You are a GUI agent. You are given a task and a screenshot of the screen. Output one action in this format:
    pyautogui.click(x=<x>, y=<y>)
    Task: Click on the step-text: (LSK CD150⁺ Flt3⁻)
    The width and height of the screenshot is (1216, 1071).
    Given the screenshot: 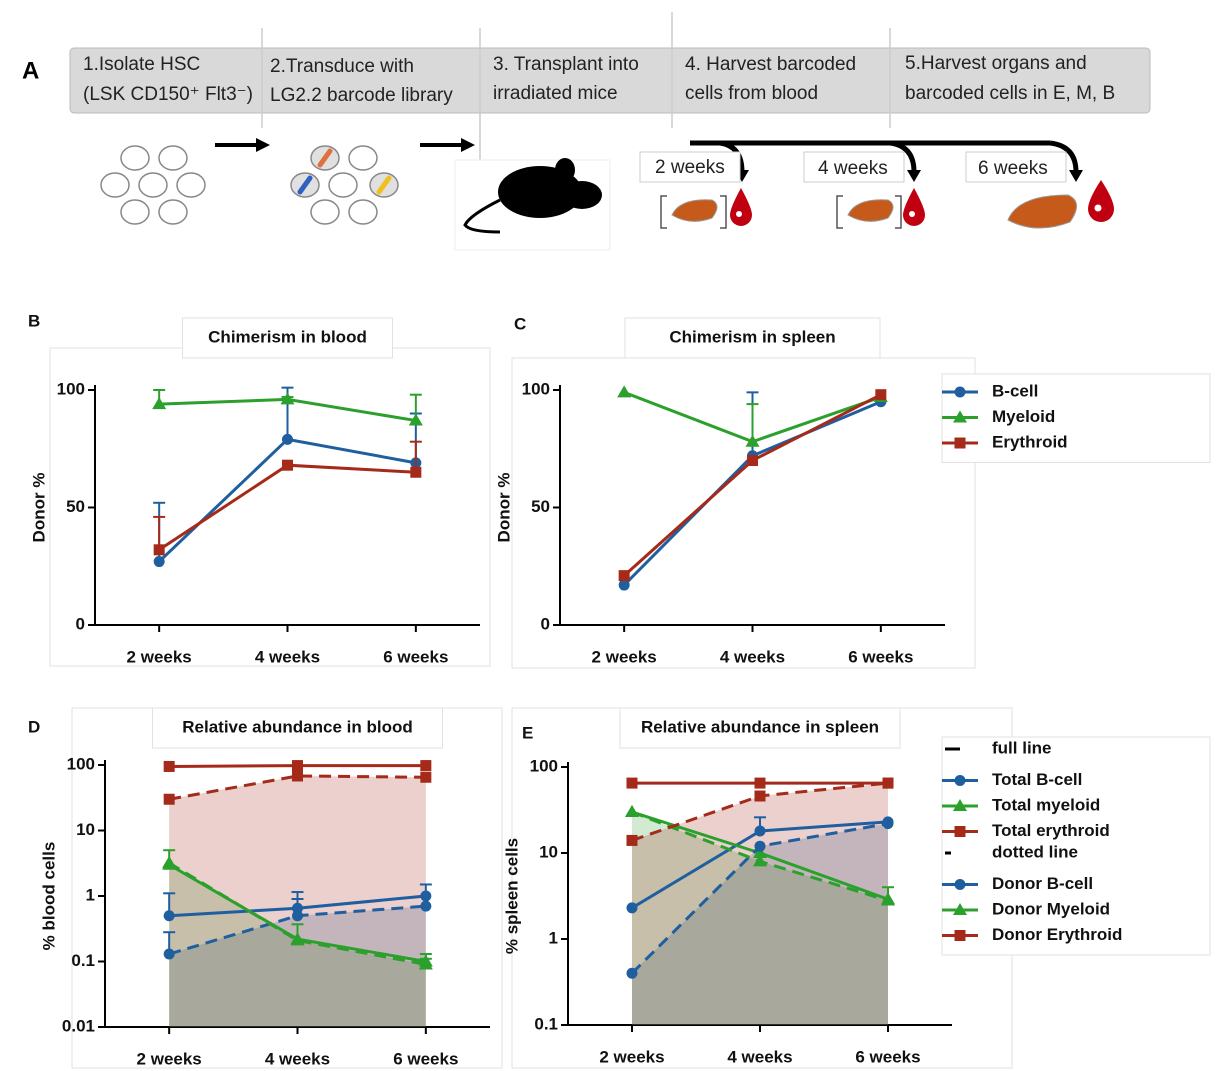 What is the action you would take?
    pyautogui.click(x=168, y=94)
    